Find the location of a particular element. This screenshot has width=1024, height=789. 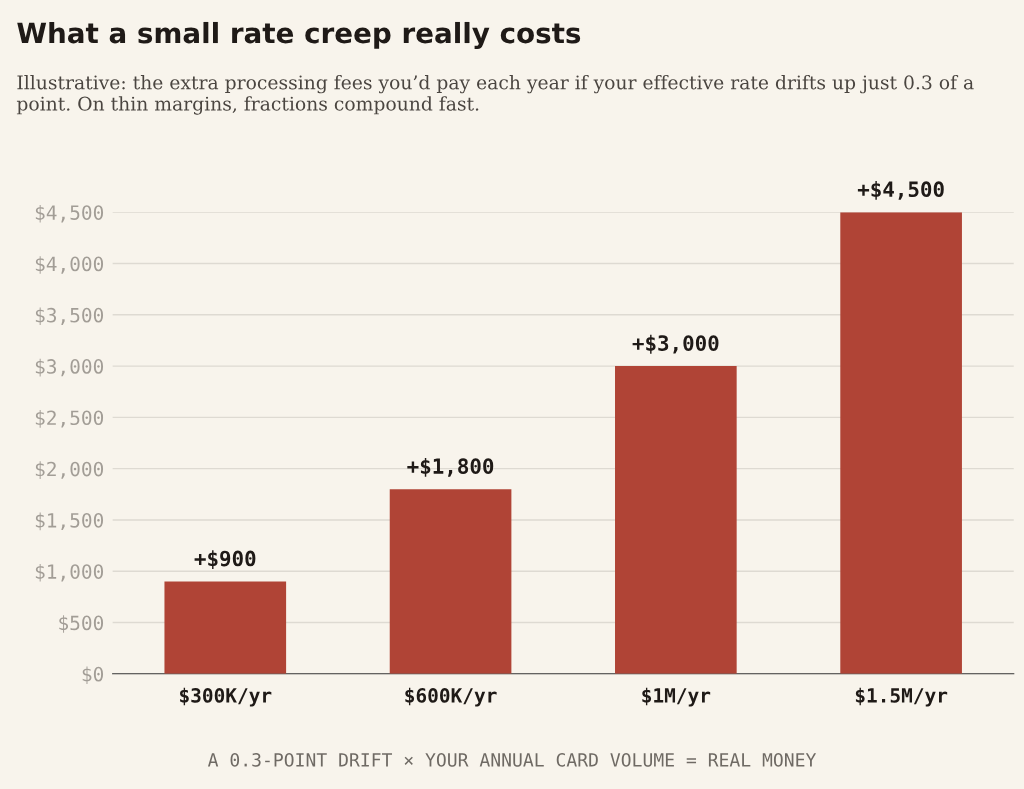

y-tick-label: $3,000 is located at coordinates (69, 367).